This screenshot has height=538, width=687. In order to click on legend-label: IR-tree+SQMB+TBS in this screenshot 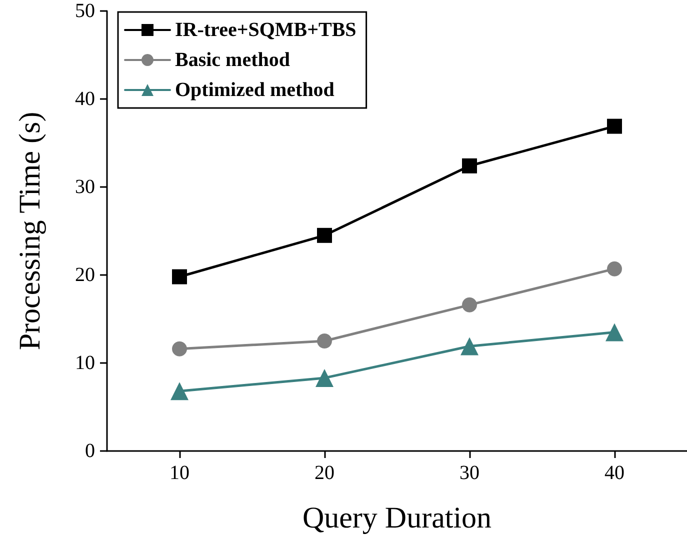, I will do `click(265, 30)`.